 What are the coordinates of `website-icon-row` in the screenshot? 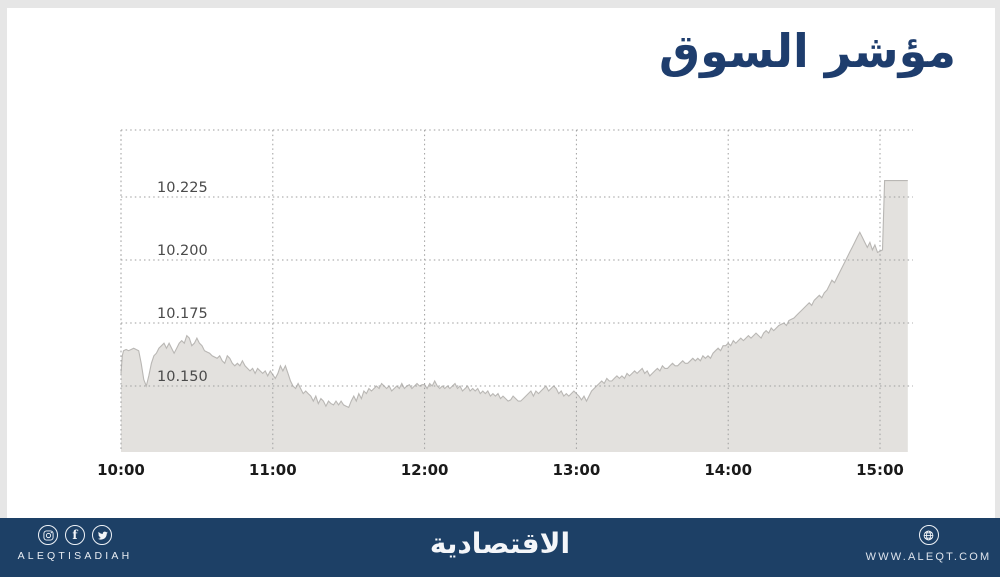 It's located at (928, 535).